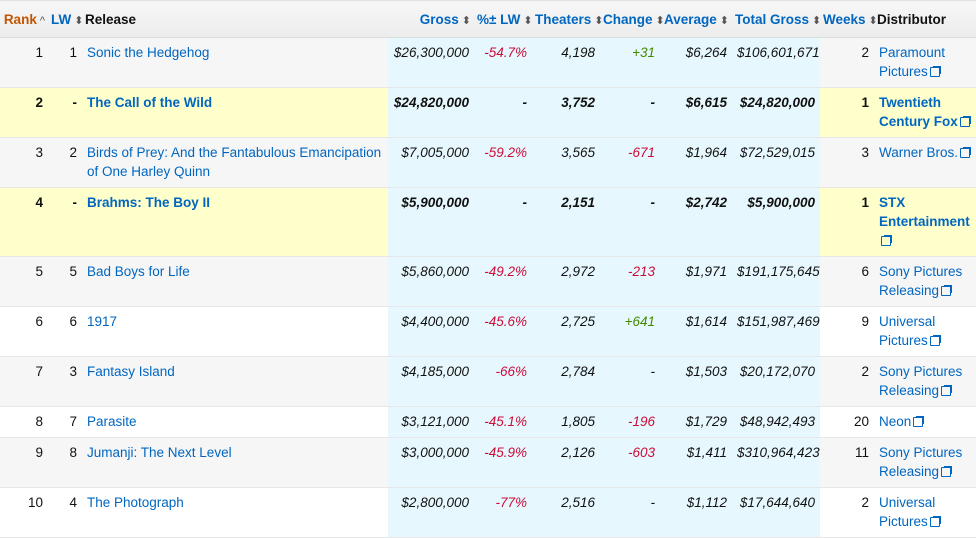 This screenshot has height=538, width=976. Describe the element at coordinates (696, 381) in the screenshot. I see `cell-average: $1,503` at that location.